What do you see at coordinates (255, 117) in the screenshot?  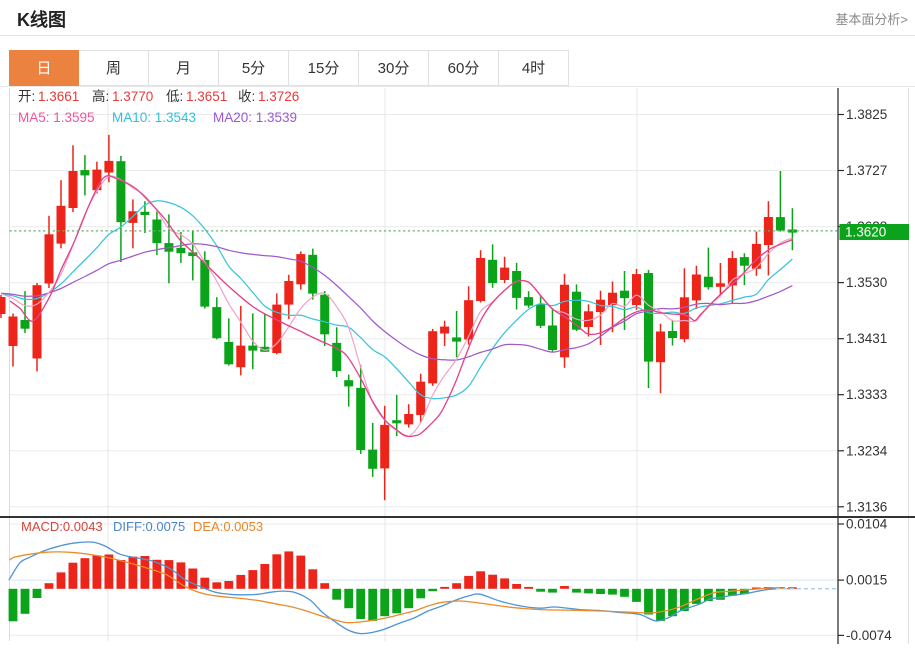 I see `svg-text: MA20: 1.3539` at bounding box center [255, 117].